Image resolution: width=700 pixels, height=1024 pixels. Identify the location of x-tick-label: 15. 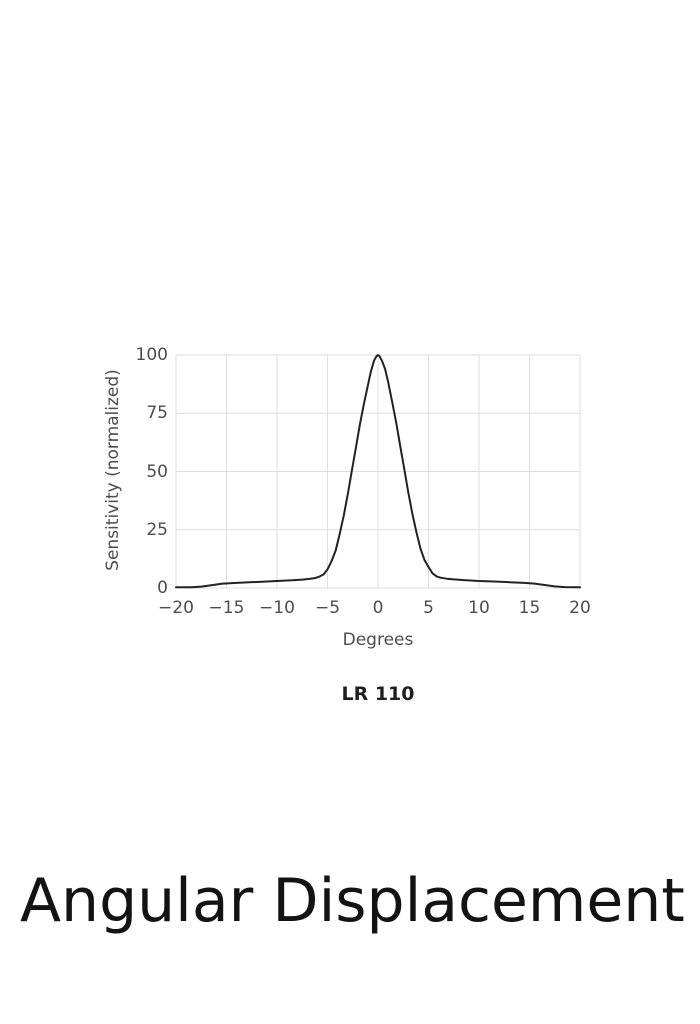
(529, 608).